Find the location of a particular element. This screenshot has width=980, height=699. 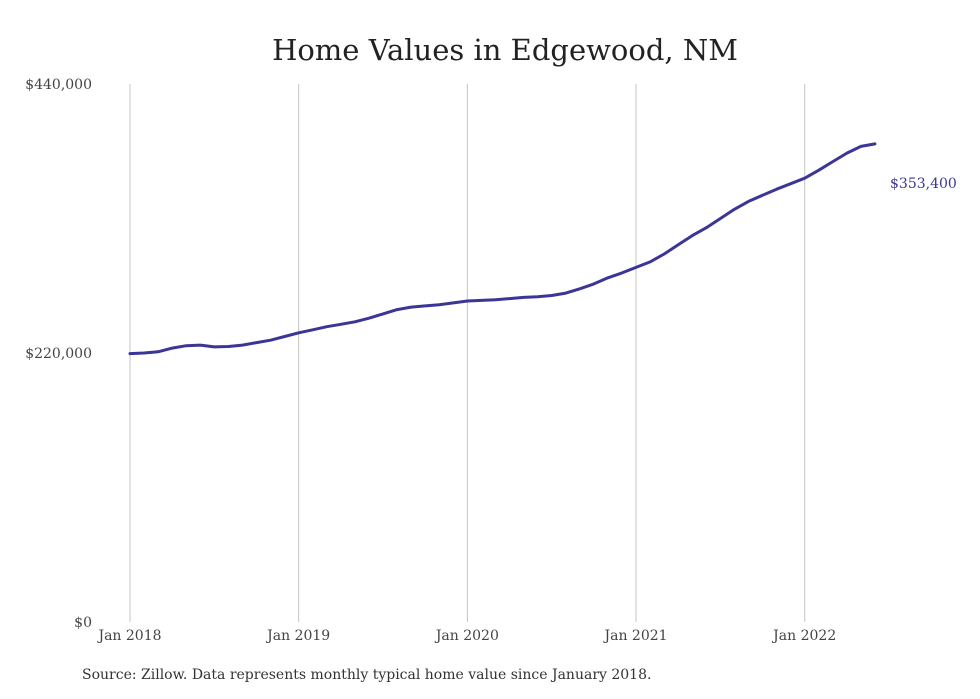

x-tick-label: Jan 2020 is located at coordinates (466, 636).